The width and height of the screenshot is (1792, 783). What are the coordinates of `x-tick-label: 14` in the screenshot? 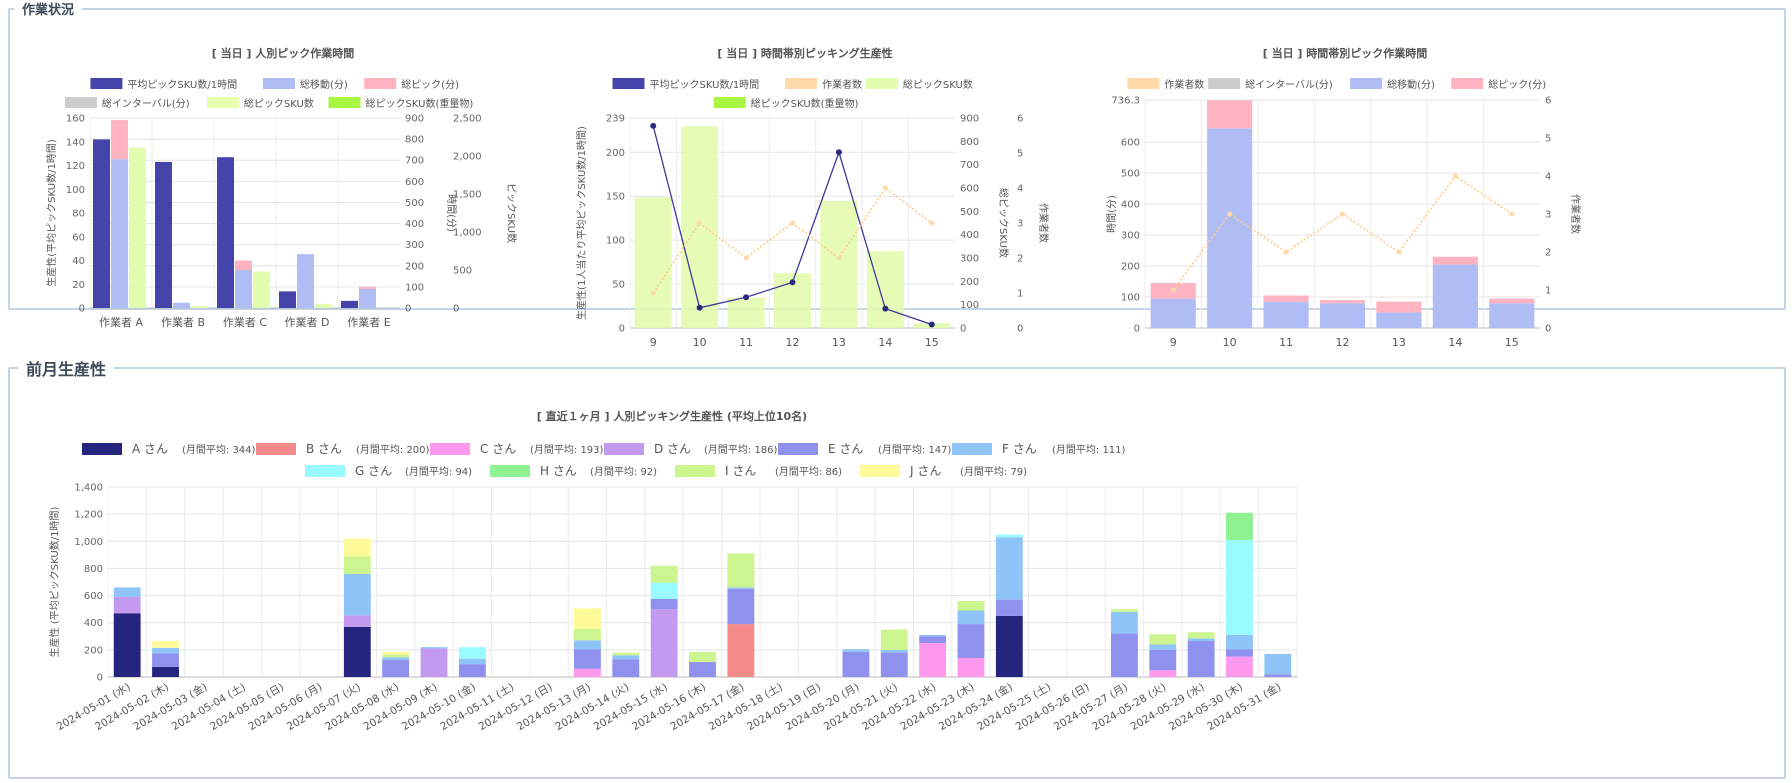 It's located at (885, 342).